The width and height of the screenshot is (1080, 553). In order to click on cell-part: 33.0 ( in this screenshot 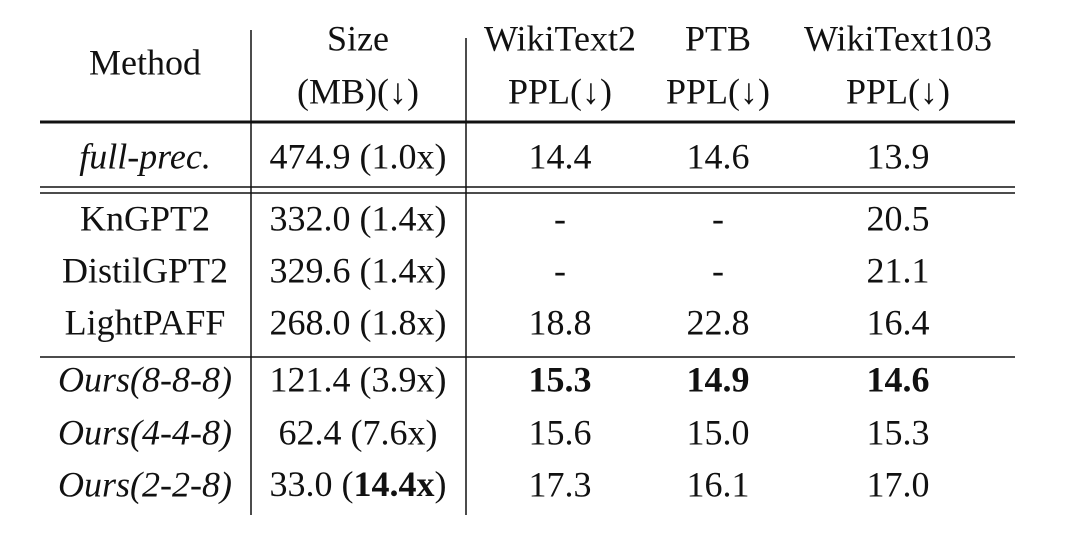, I will do `click(312, 484)`.